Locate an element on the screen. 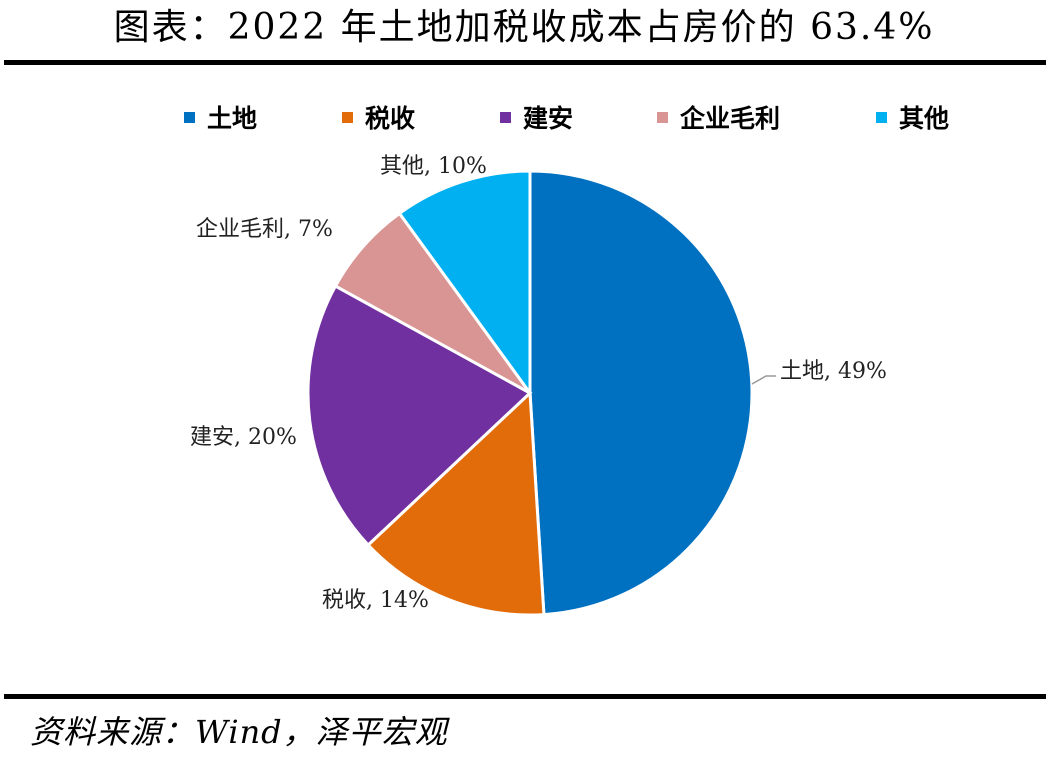 This screenshot has height=762, width=1048. pie-slice-construction is located at coordinates (419, 416).